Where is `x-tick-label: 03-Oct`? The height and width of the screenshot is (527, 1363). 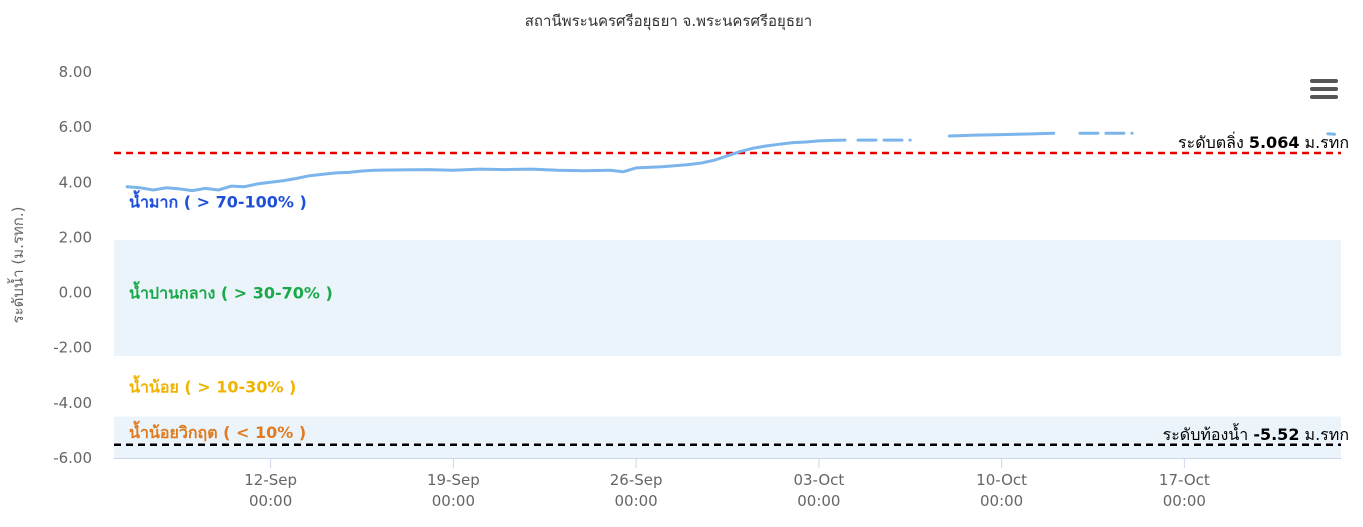 x-tick-label: 03-Oct is located at coordinates (818, 480).